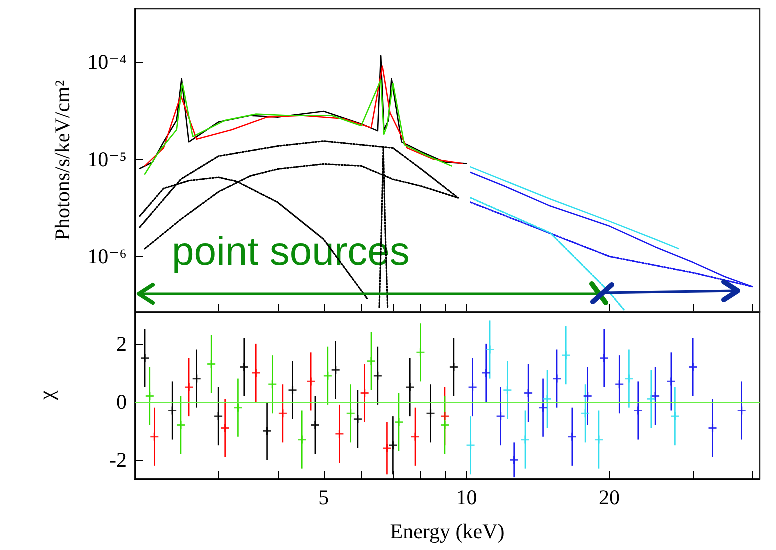 This screenshot has width=776, height=550. I want to click on x-tick-label: 10, so click(467, 498).